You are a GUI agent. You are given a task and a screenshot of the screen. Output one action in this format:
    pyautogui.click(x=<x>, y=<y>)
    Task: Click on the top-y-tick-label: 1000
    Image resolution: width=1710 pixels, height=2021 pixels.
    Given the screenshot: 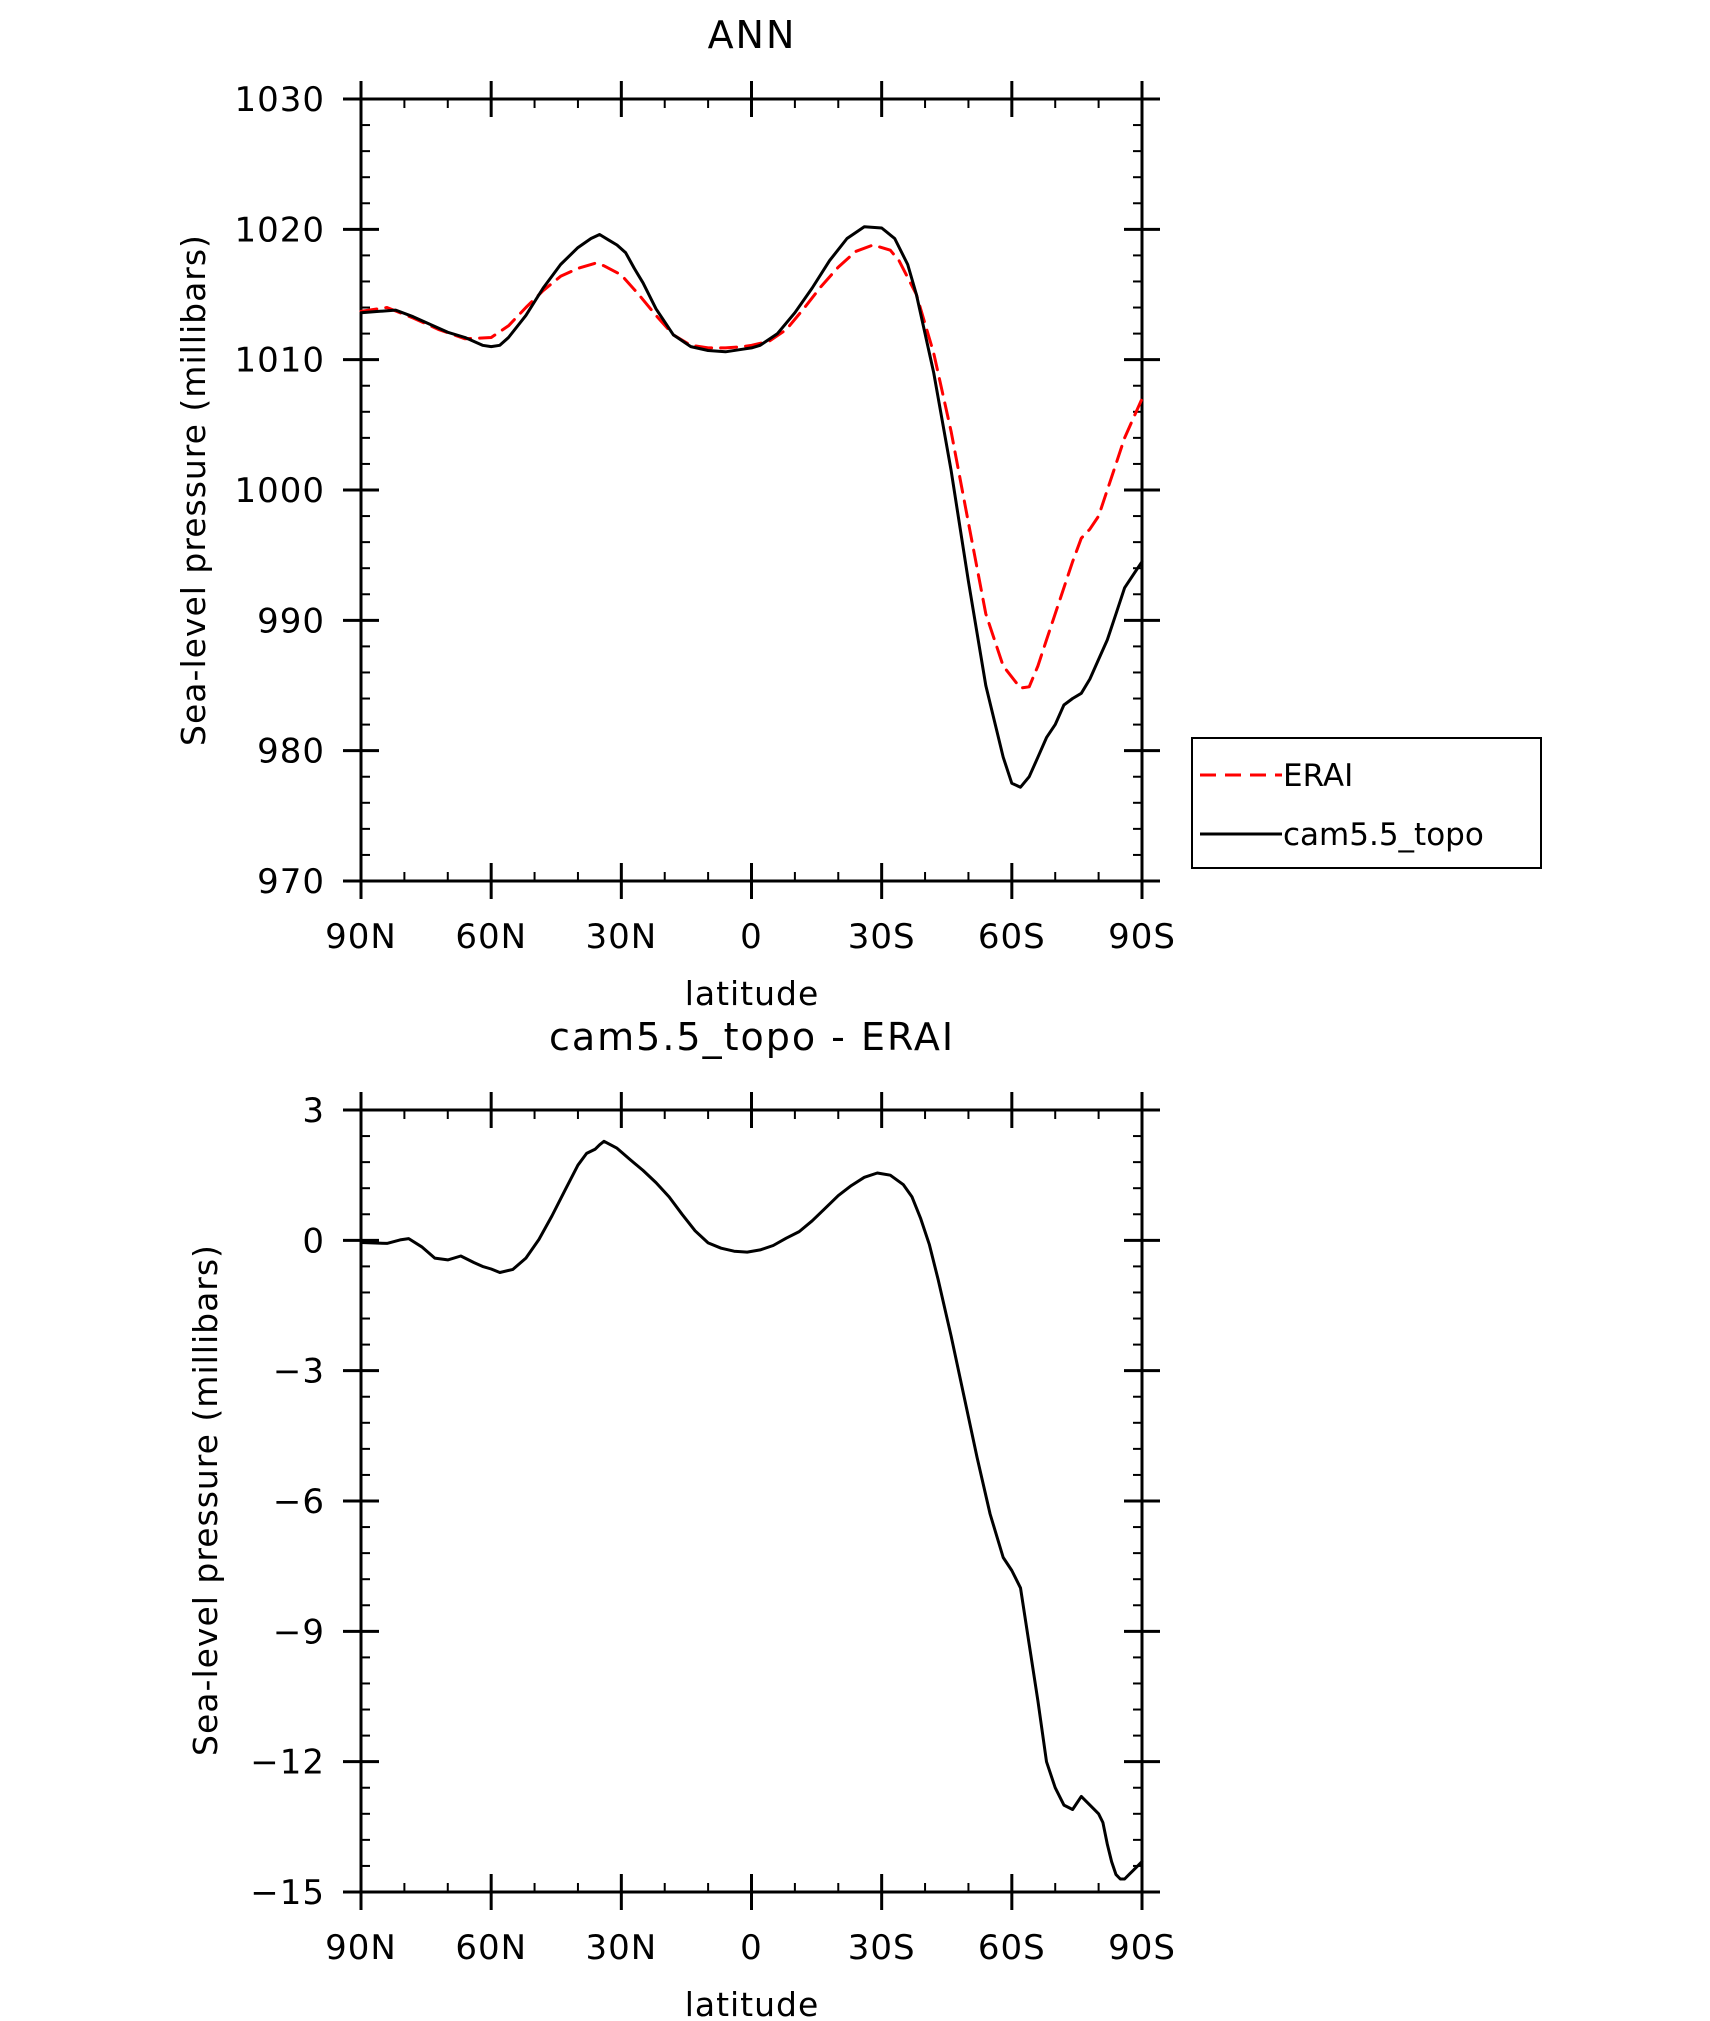 What is the action you would take?
    pyautogui.click(x=279, y=491)
    